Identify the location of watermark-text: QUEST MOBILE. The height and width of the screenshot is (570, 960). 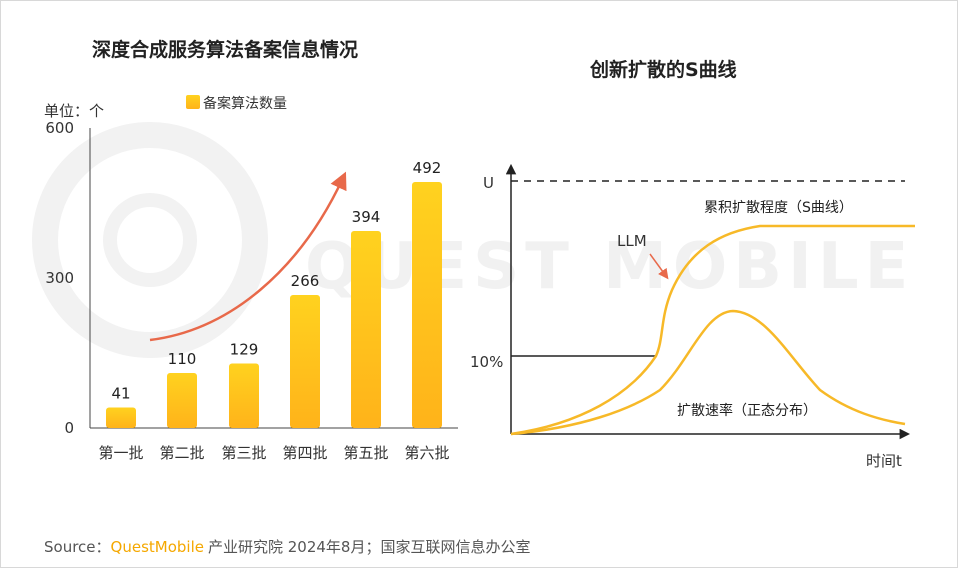
(609, 267).